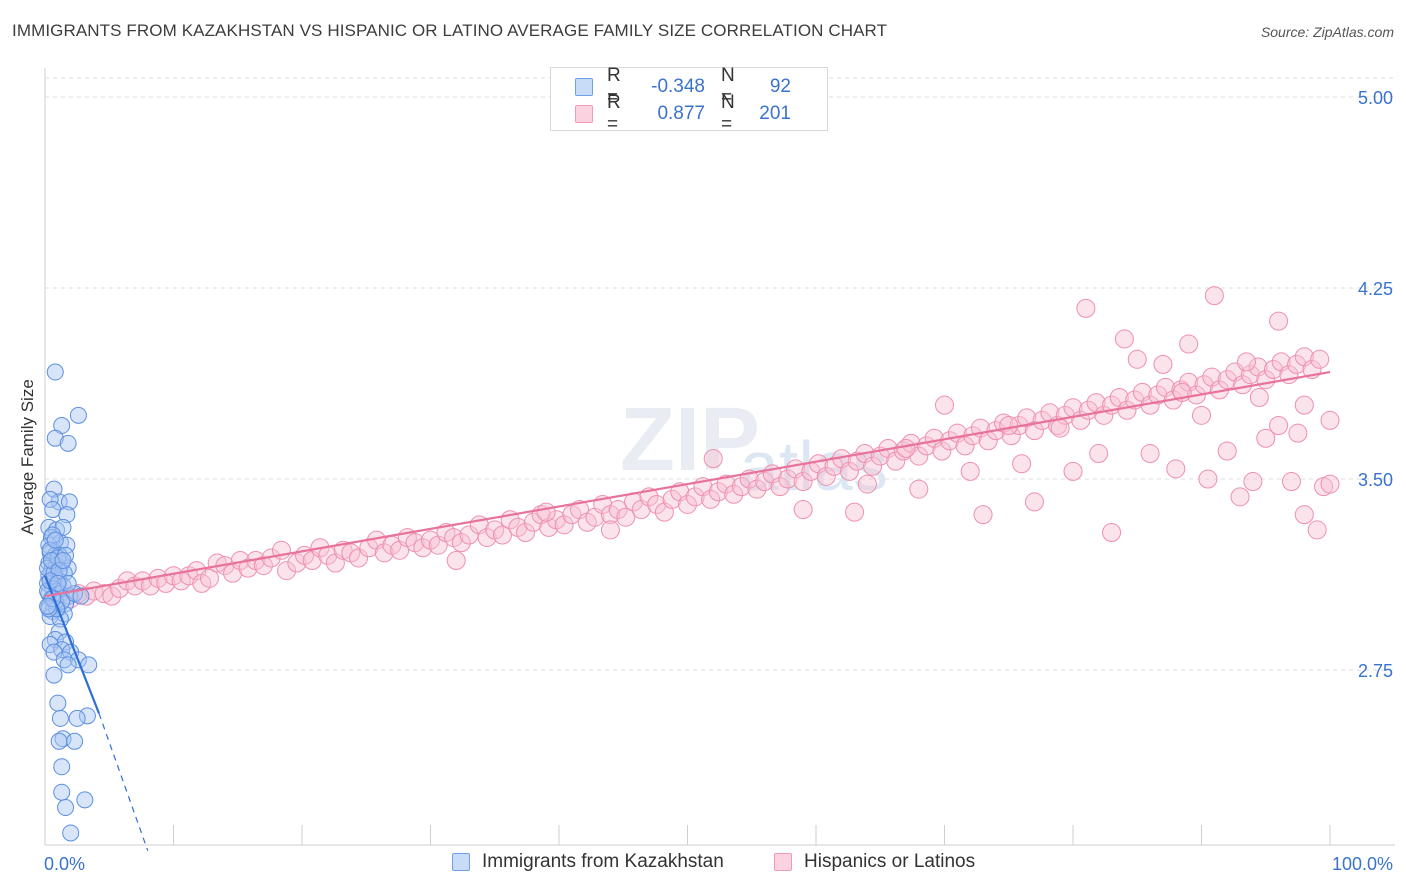  I want to click on legend-swatch-pink, so click(584, 114).